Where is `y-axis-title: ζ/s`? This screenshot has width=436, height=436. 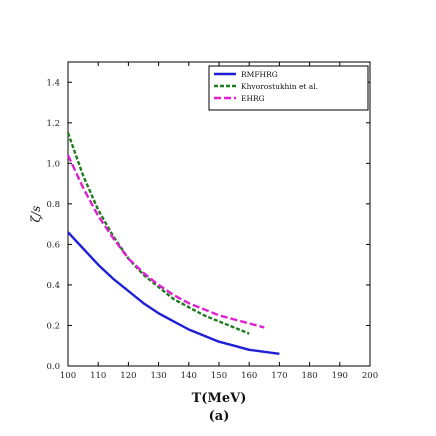
y-axis-title: ζ/s is located at coordinates (36, 214).